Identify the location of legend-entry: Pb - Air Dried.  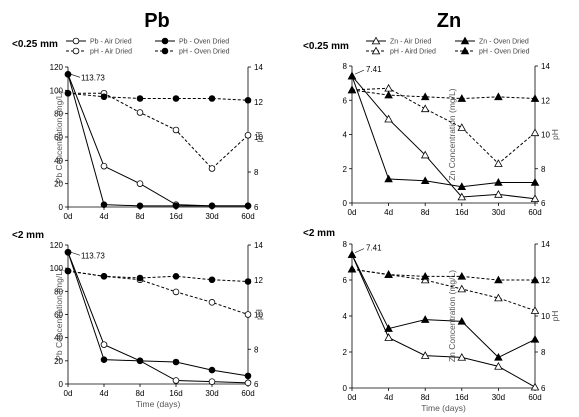
(111, 42).